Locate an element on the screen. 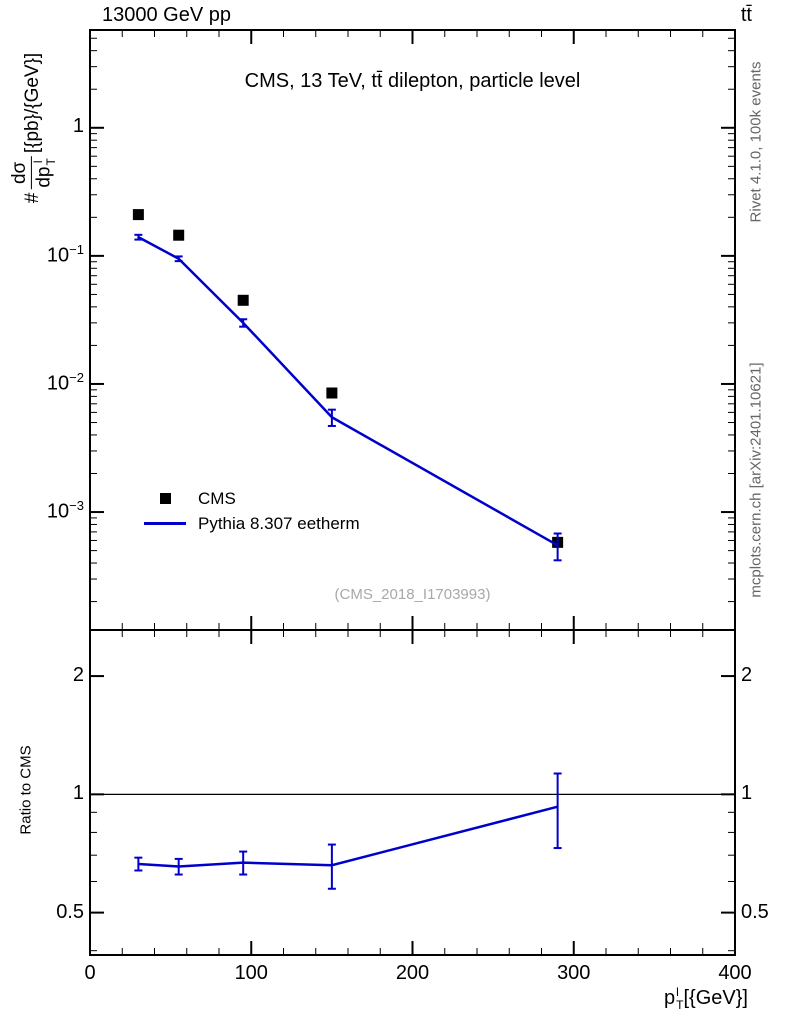 This screenshot has width=786, height=1024. rivet-version-note: Rivet 4.1.0, 100k events is located at coordinates (756, 142).